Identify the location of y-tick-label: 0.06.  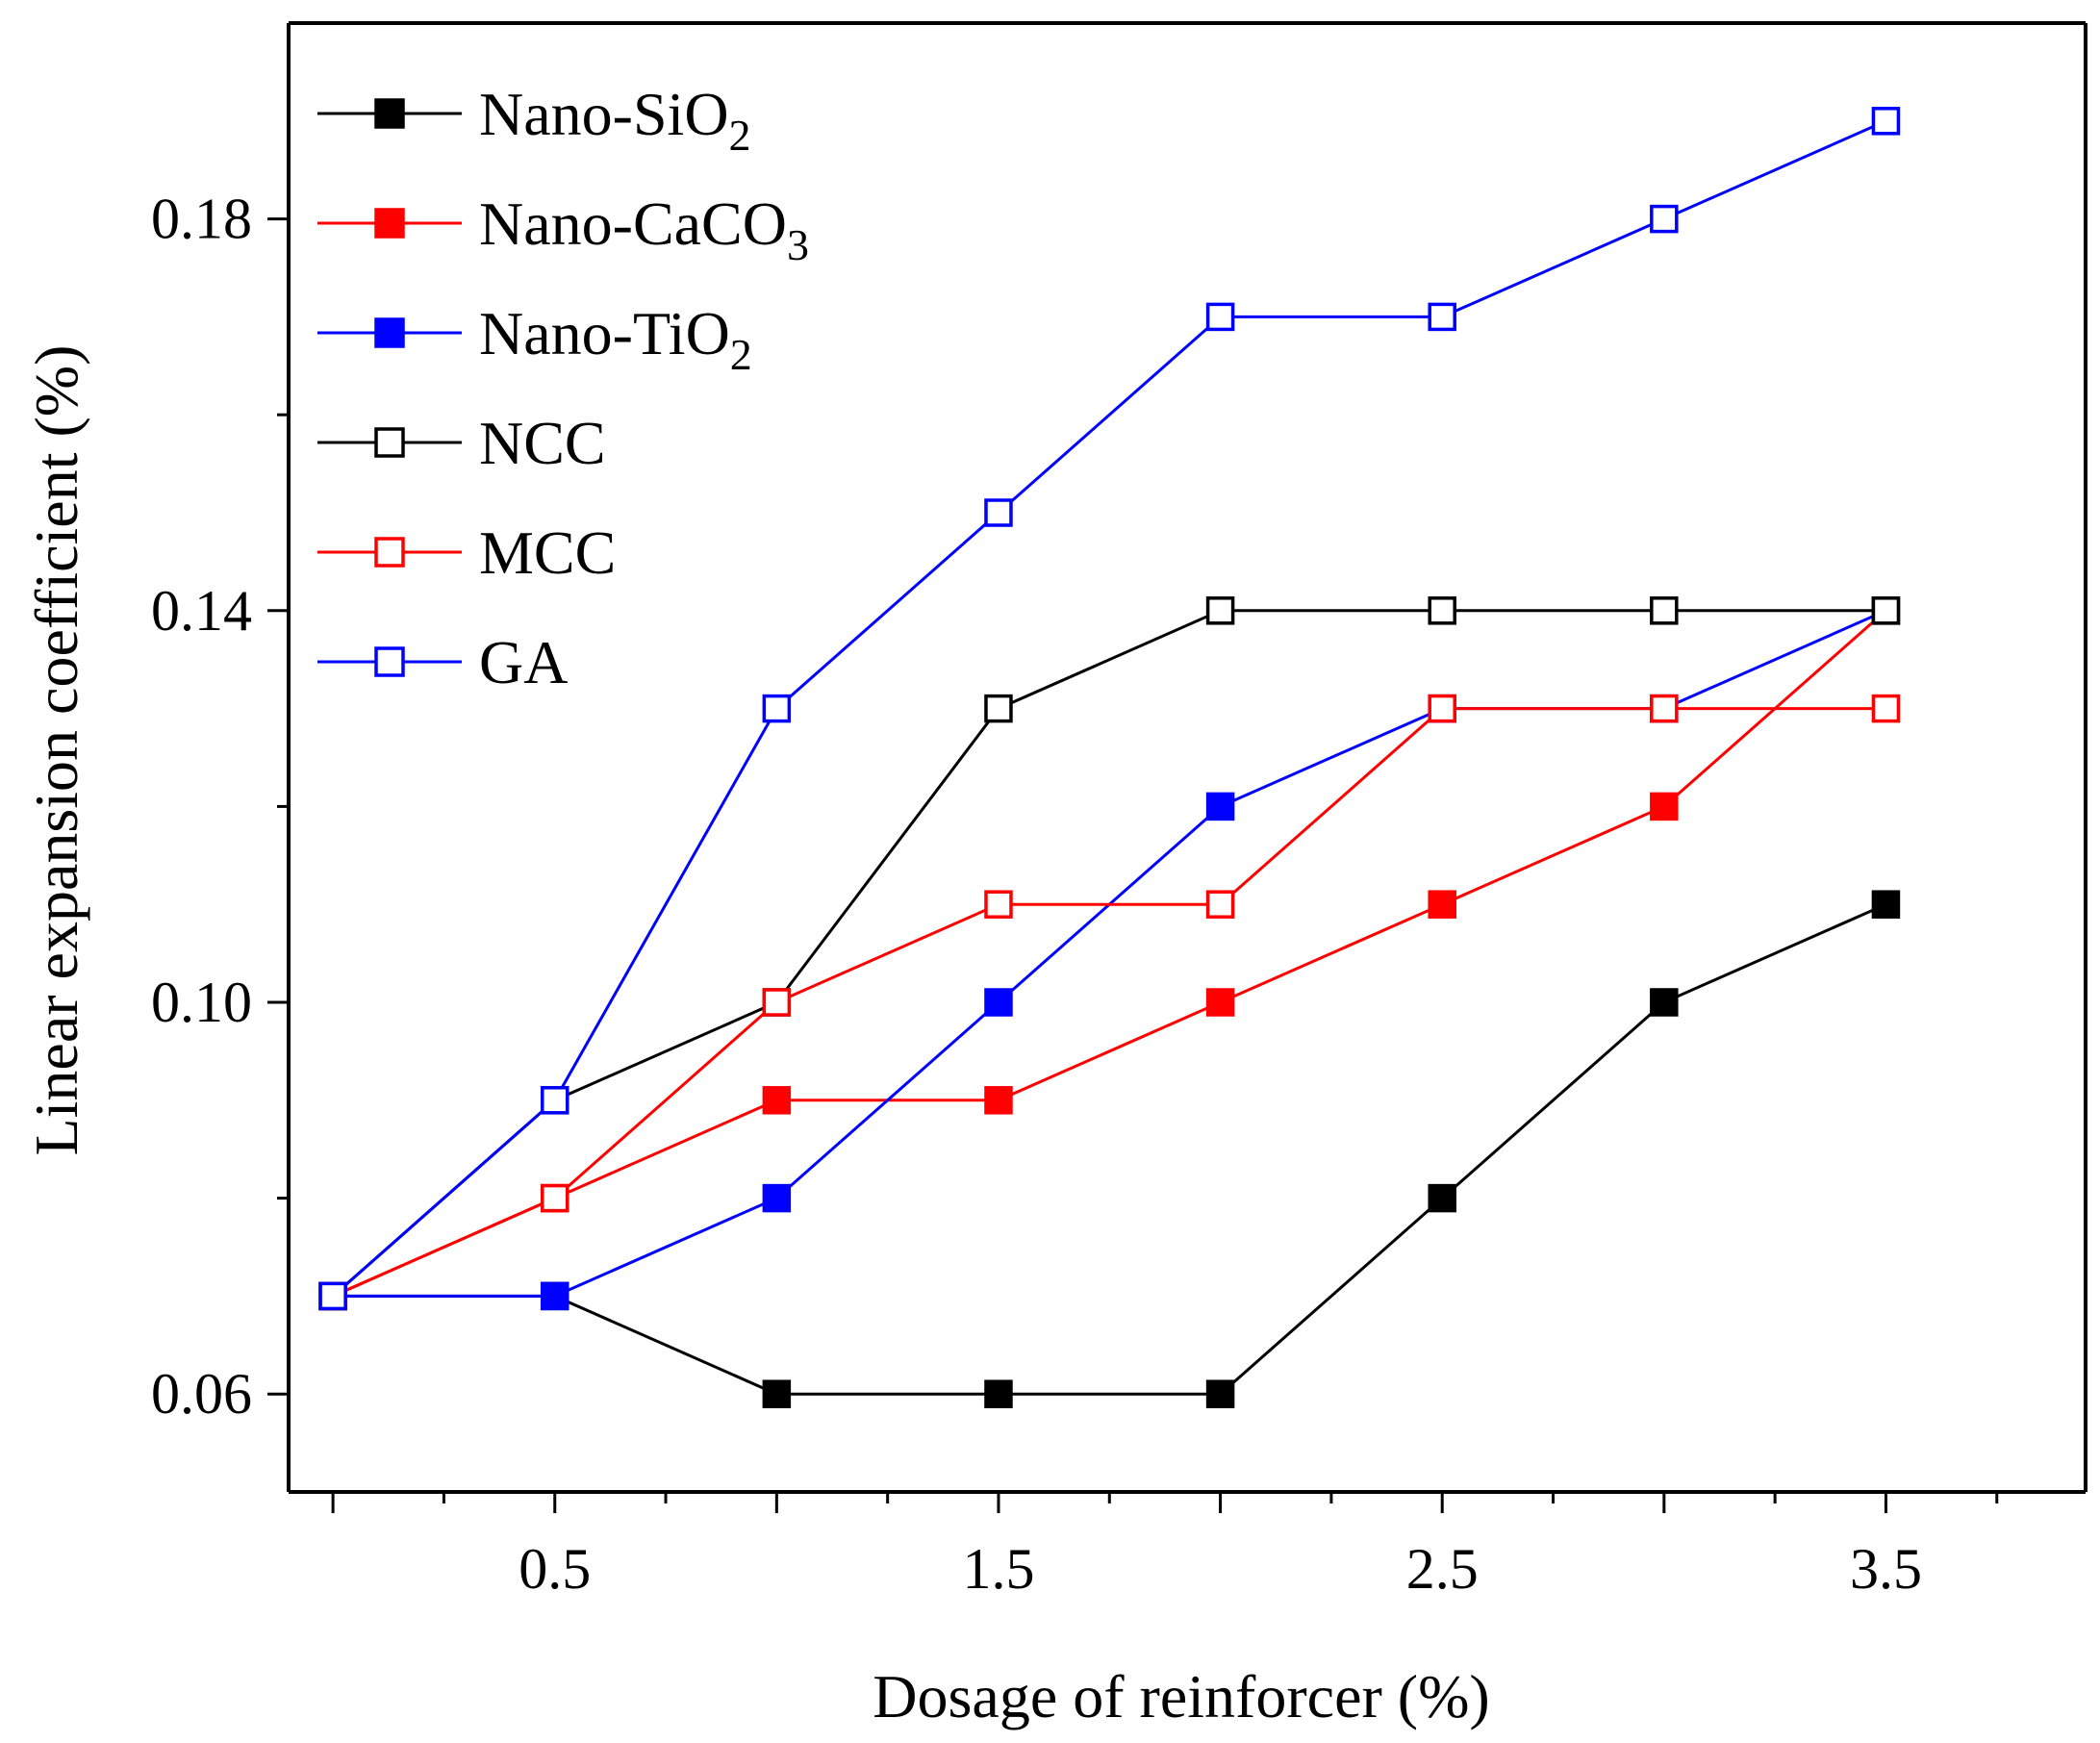
(201, 1394).